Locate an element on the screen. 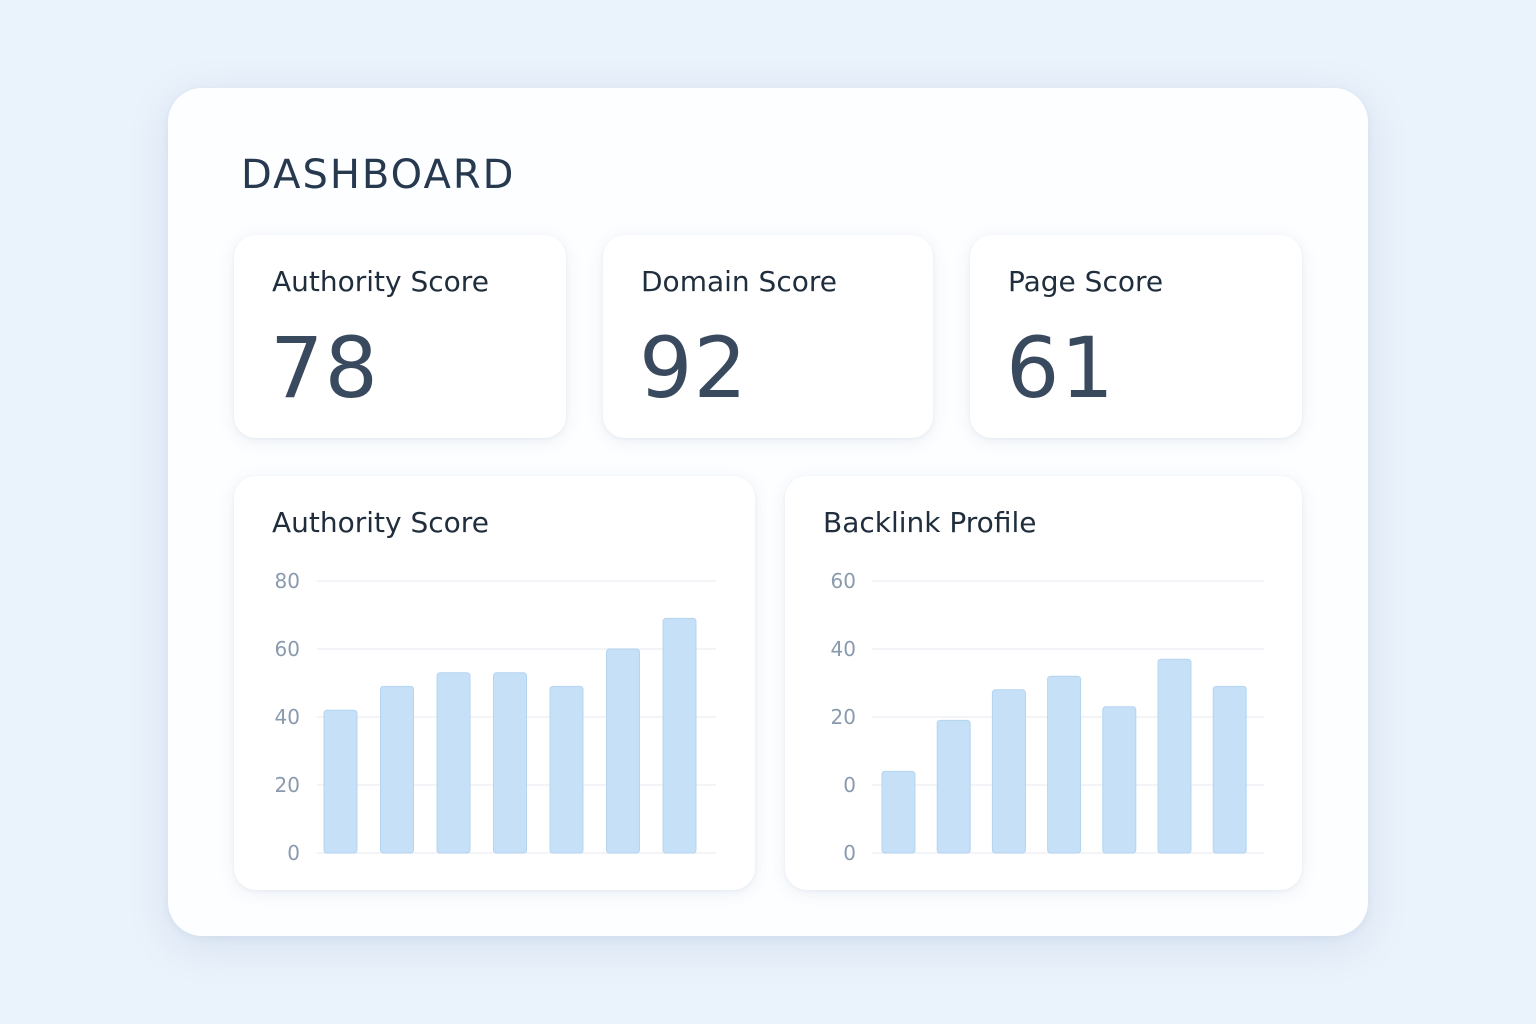  backlink-profile-chart: 60 40 20 0 0 is located at coordinates (1047, 717).